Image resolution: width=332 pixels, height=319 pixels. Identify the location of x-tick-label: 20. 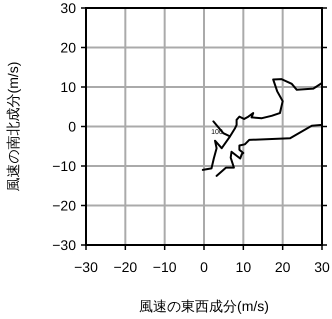
(282, 267).